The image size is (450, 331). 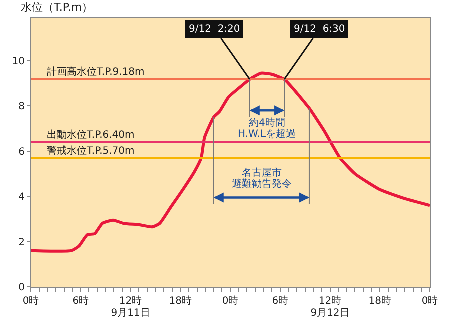 I want to click on ref-line-label: 警戒水位T.P.5.70m, so click(x=91, y=151).